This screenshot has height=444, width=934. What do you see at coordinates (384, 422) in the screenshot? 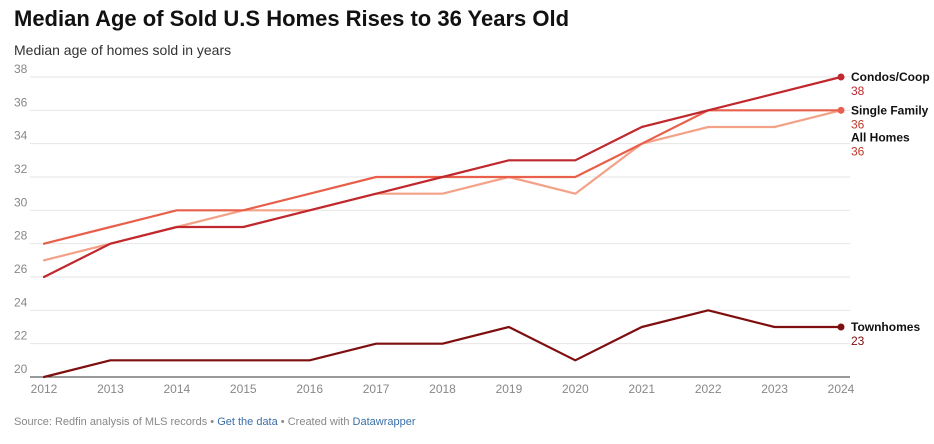
I see `datawrapper-link: Datawrapper` at bounding box center [384, 422].